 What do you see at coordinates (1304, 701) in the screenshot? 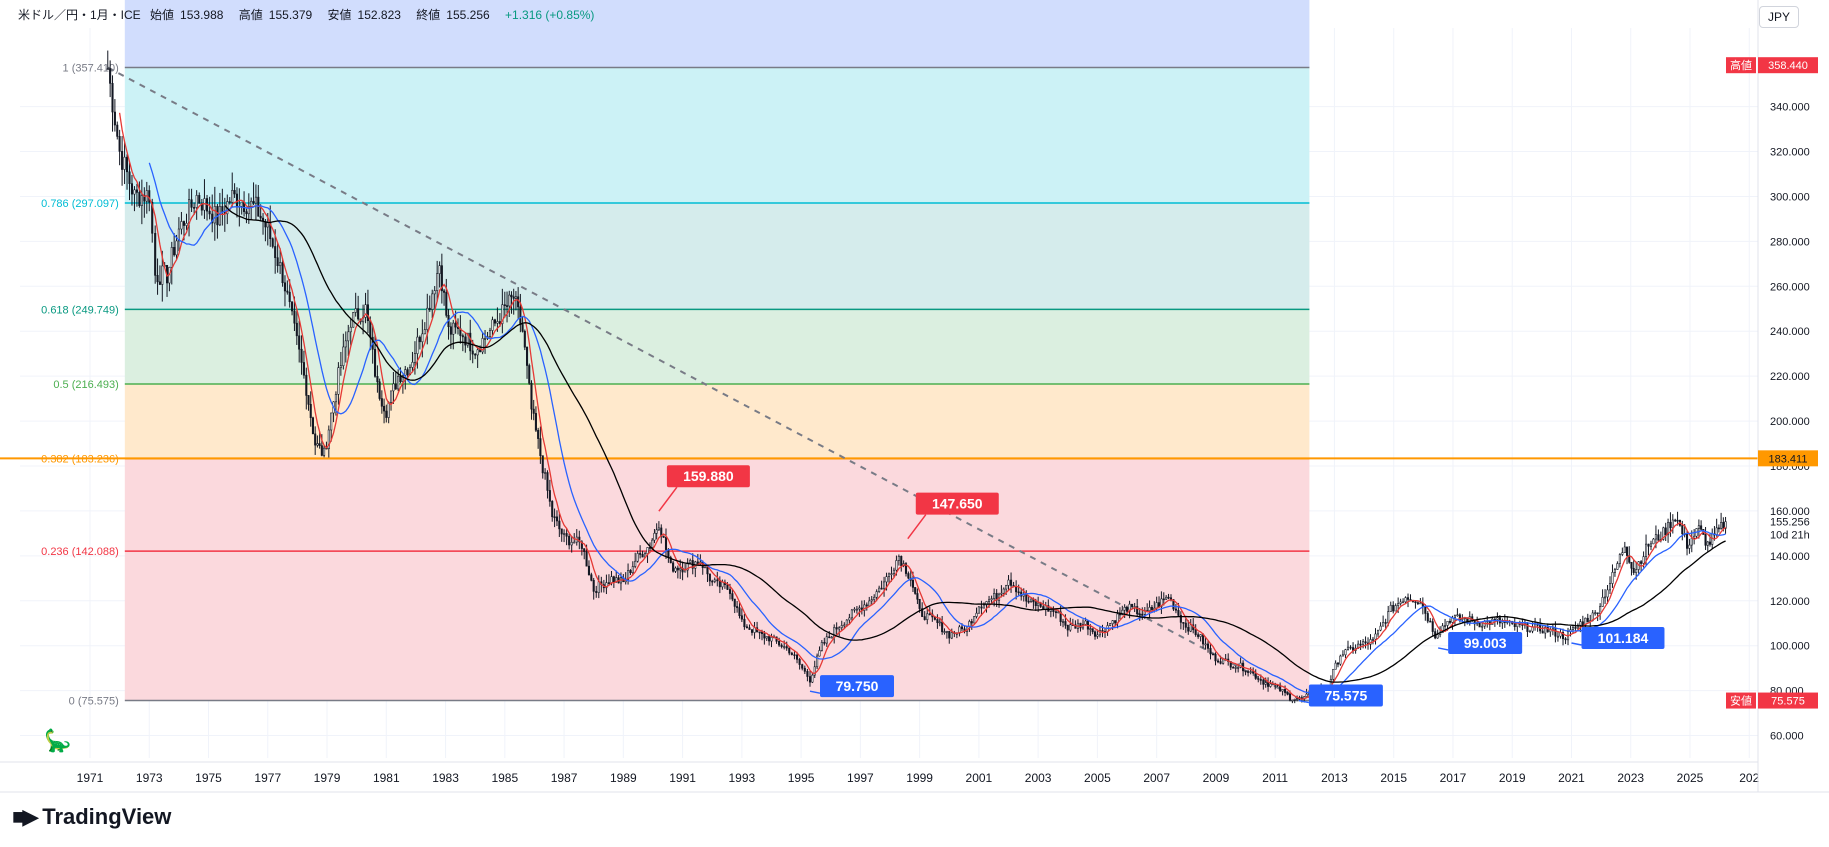
I see `callout-pointer` at bounding box center [1304, 701].